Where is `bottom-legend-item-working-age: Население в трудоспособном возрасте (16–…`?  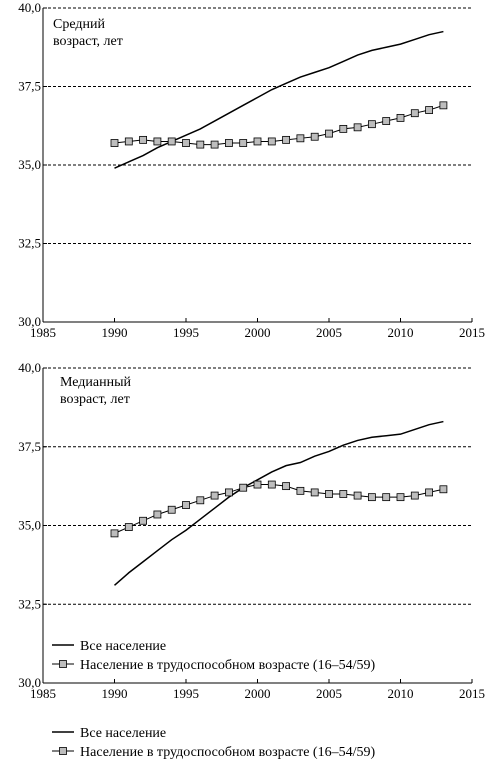
bottom-legend-item-working-age: Население в трудоспособном возрасте (16–… is located at coordinates (213, 752).